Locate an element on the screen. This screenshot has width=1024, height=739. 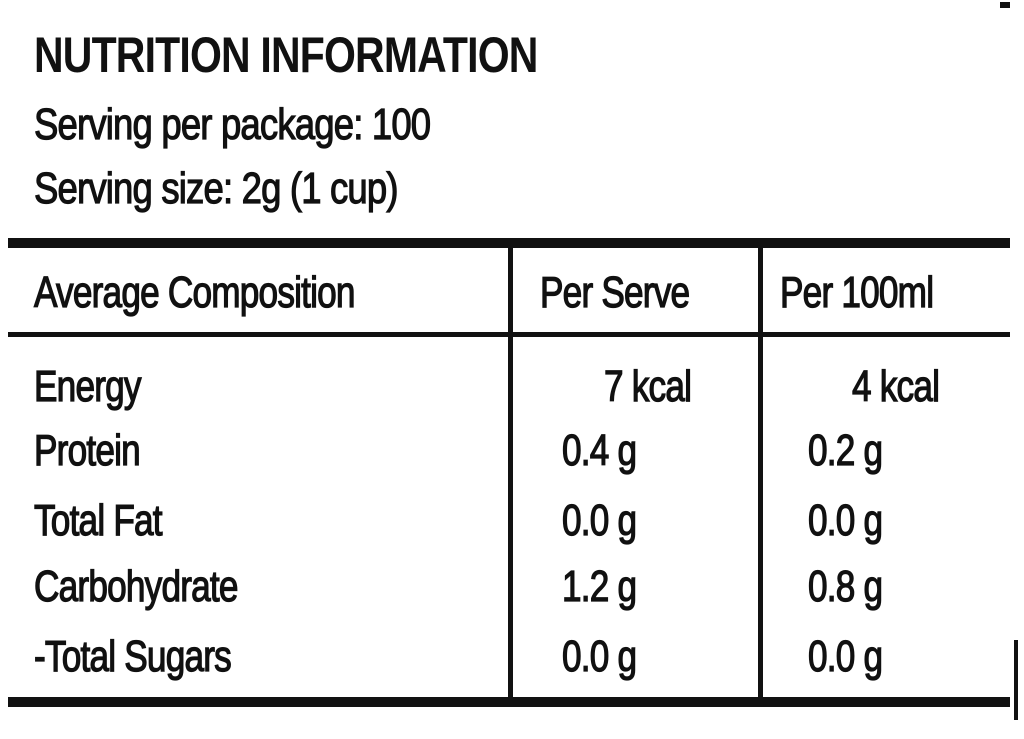
per-serve-value: 0.4 g is located at coordinates (599, 450).